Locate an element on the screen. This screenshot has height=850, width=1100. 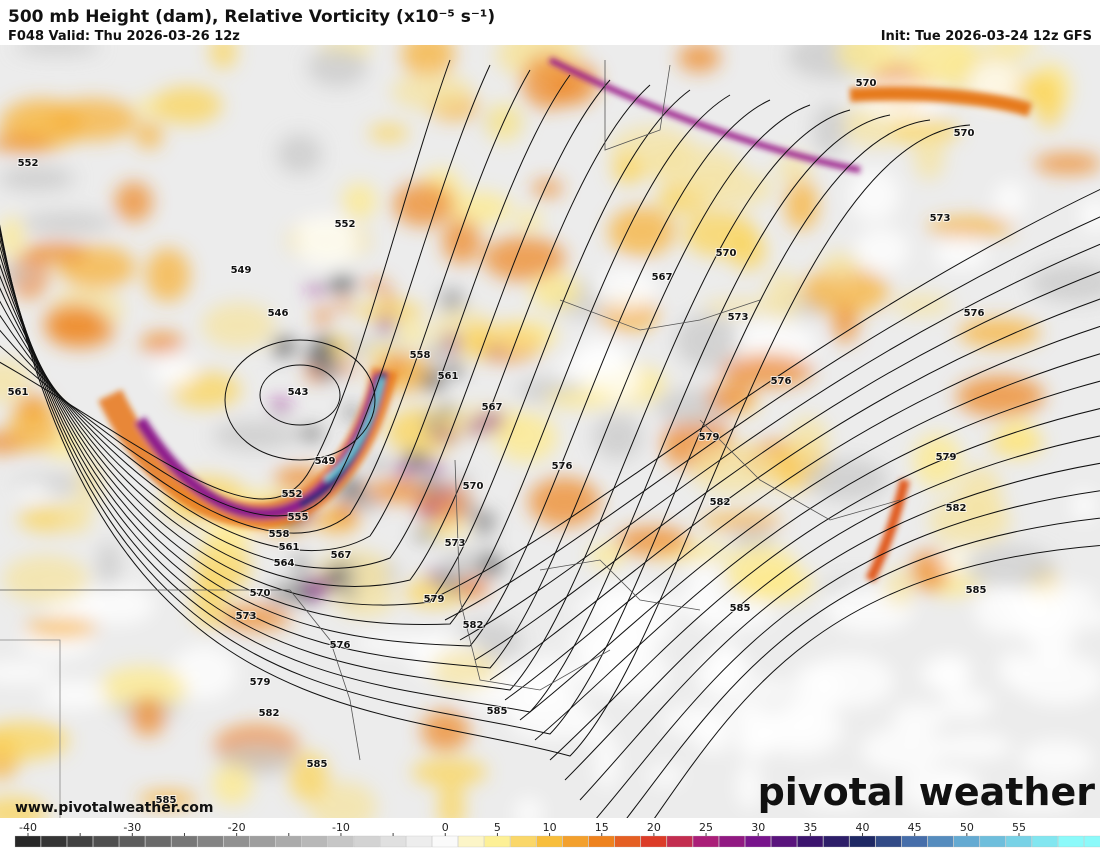
colorbar-label: -20 is located at coordinates (237, 827).